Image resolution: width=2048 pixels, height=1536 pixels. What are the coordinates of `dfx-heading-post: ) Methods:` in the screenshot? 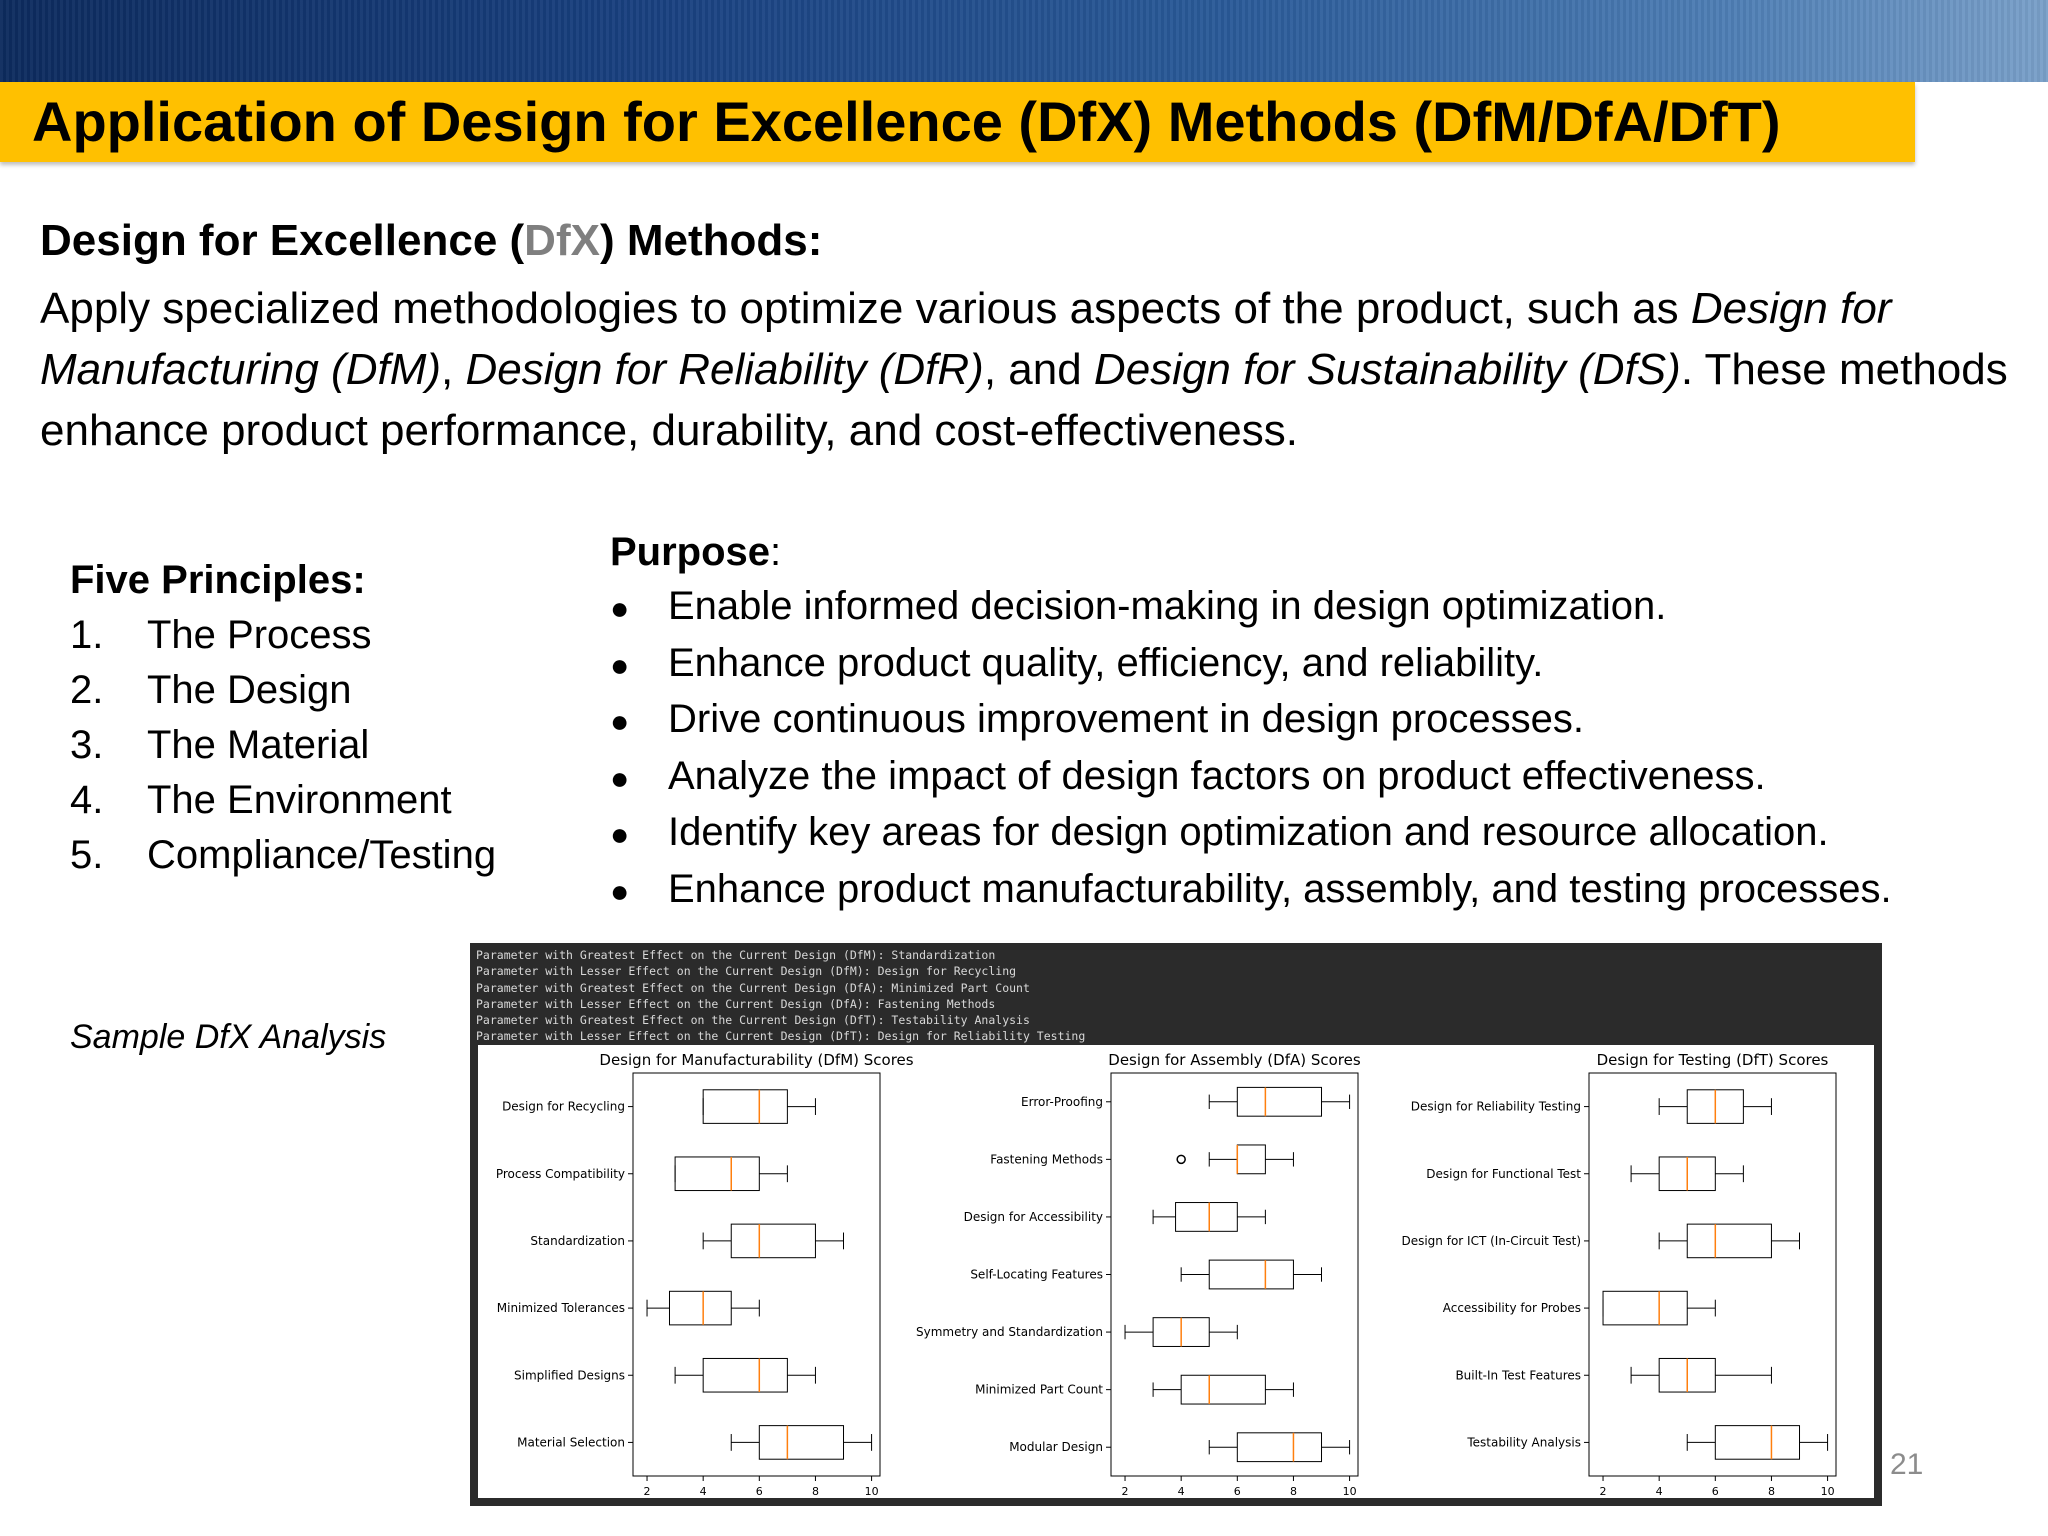 It's located at (711, 240).